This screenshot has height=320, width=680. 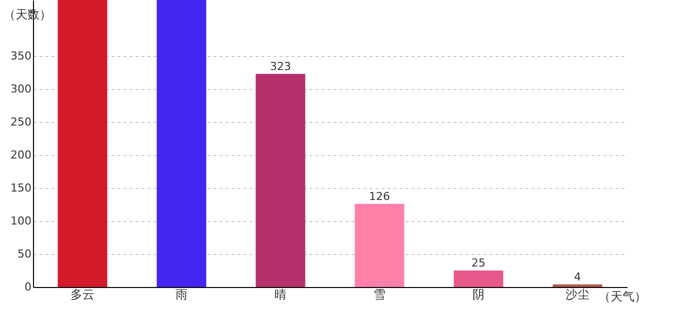 What do you see at coordinates (280, 66) in the screenshot?
I see `data-label: 323` at bounding box center [280, 66].